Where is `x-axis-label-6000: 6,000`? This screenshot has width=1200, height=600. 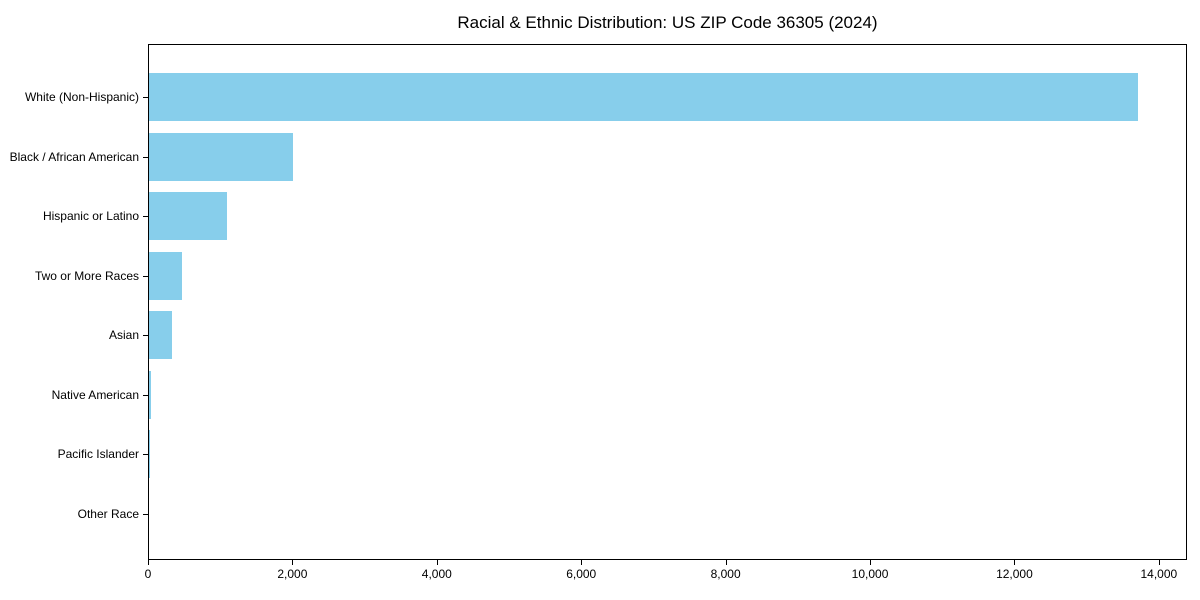
x-axis-label-6000: 6,000 is located at coordinates (581, 574).